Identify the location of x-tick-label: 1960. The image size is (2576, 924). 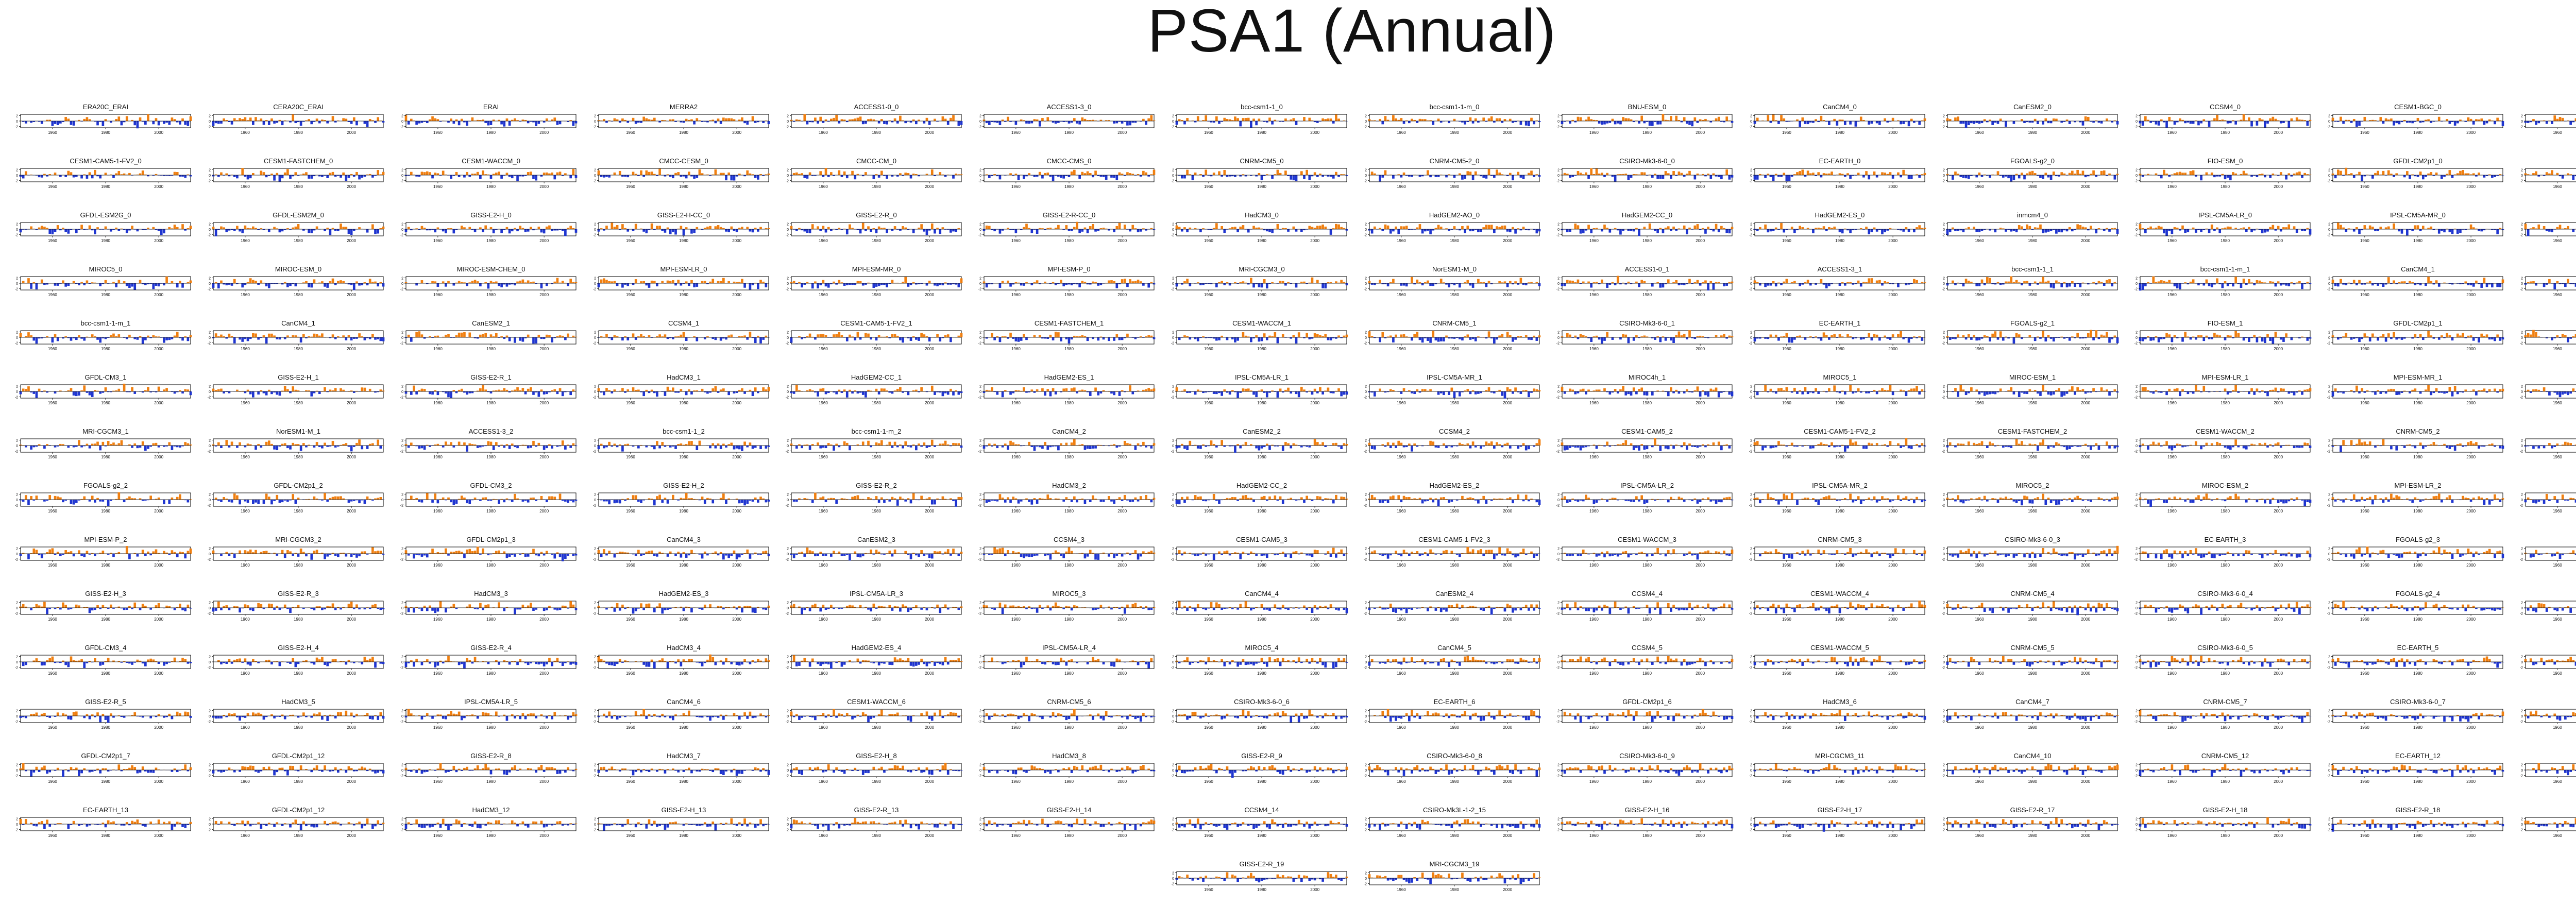
(438, 240).